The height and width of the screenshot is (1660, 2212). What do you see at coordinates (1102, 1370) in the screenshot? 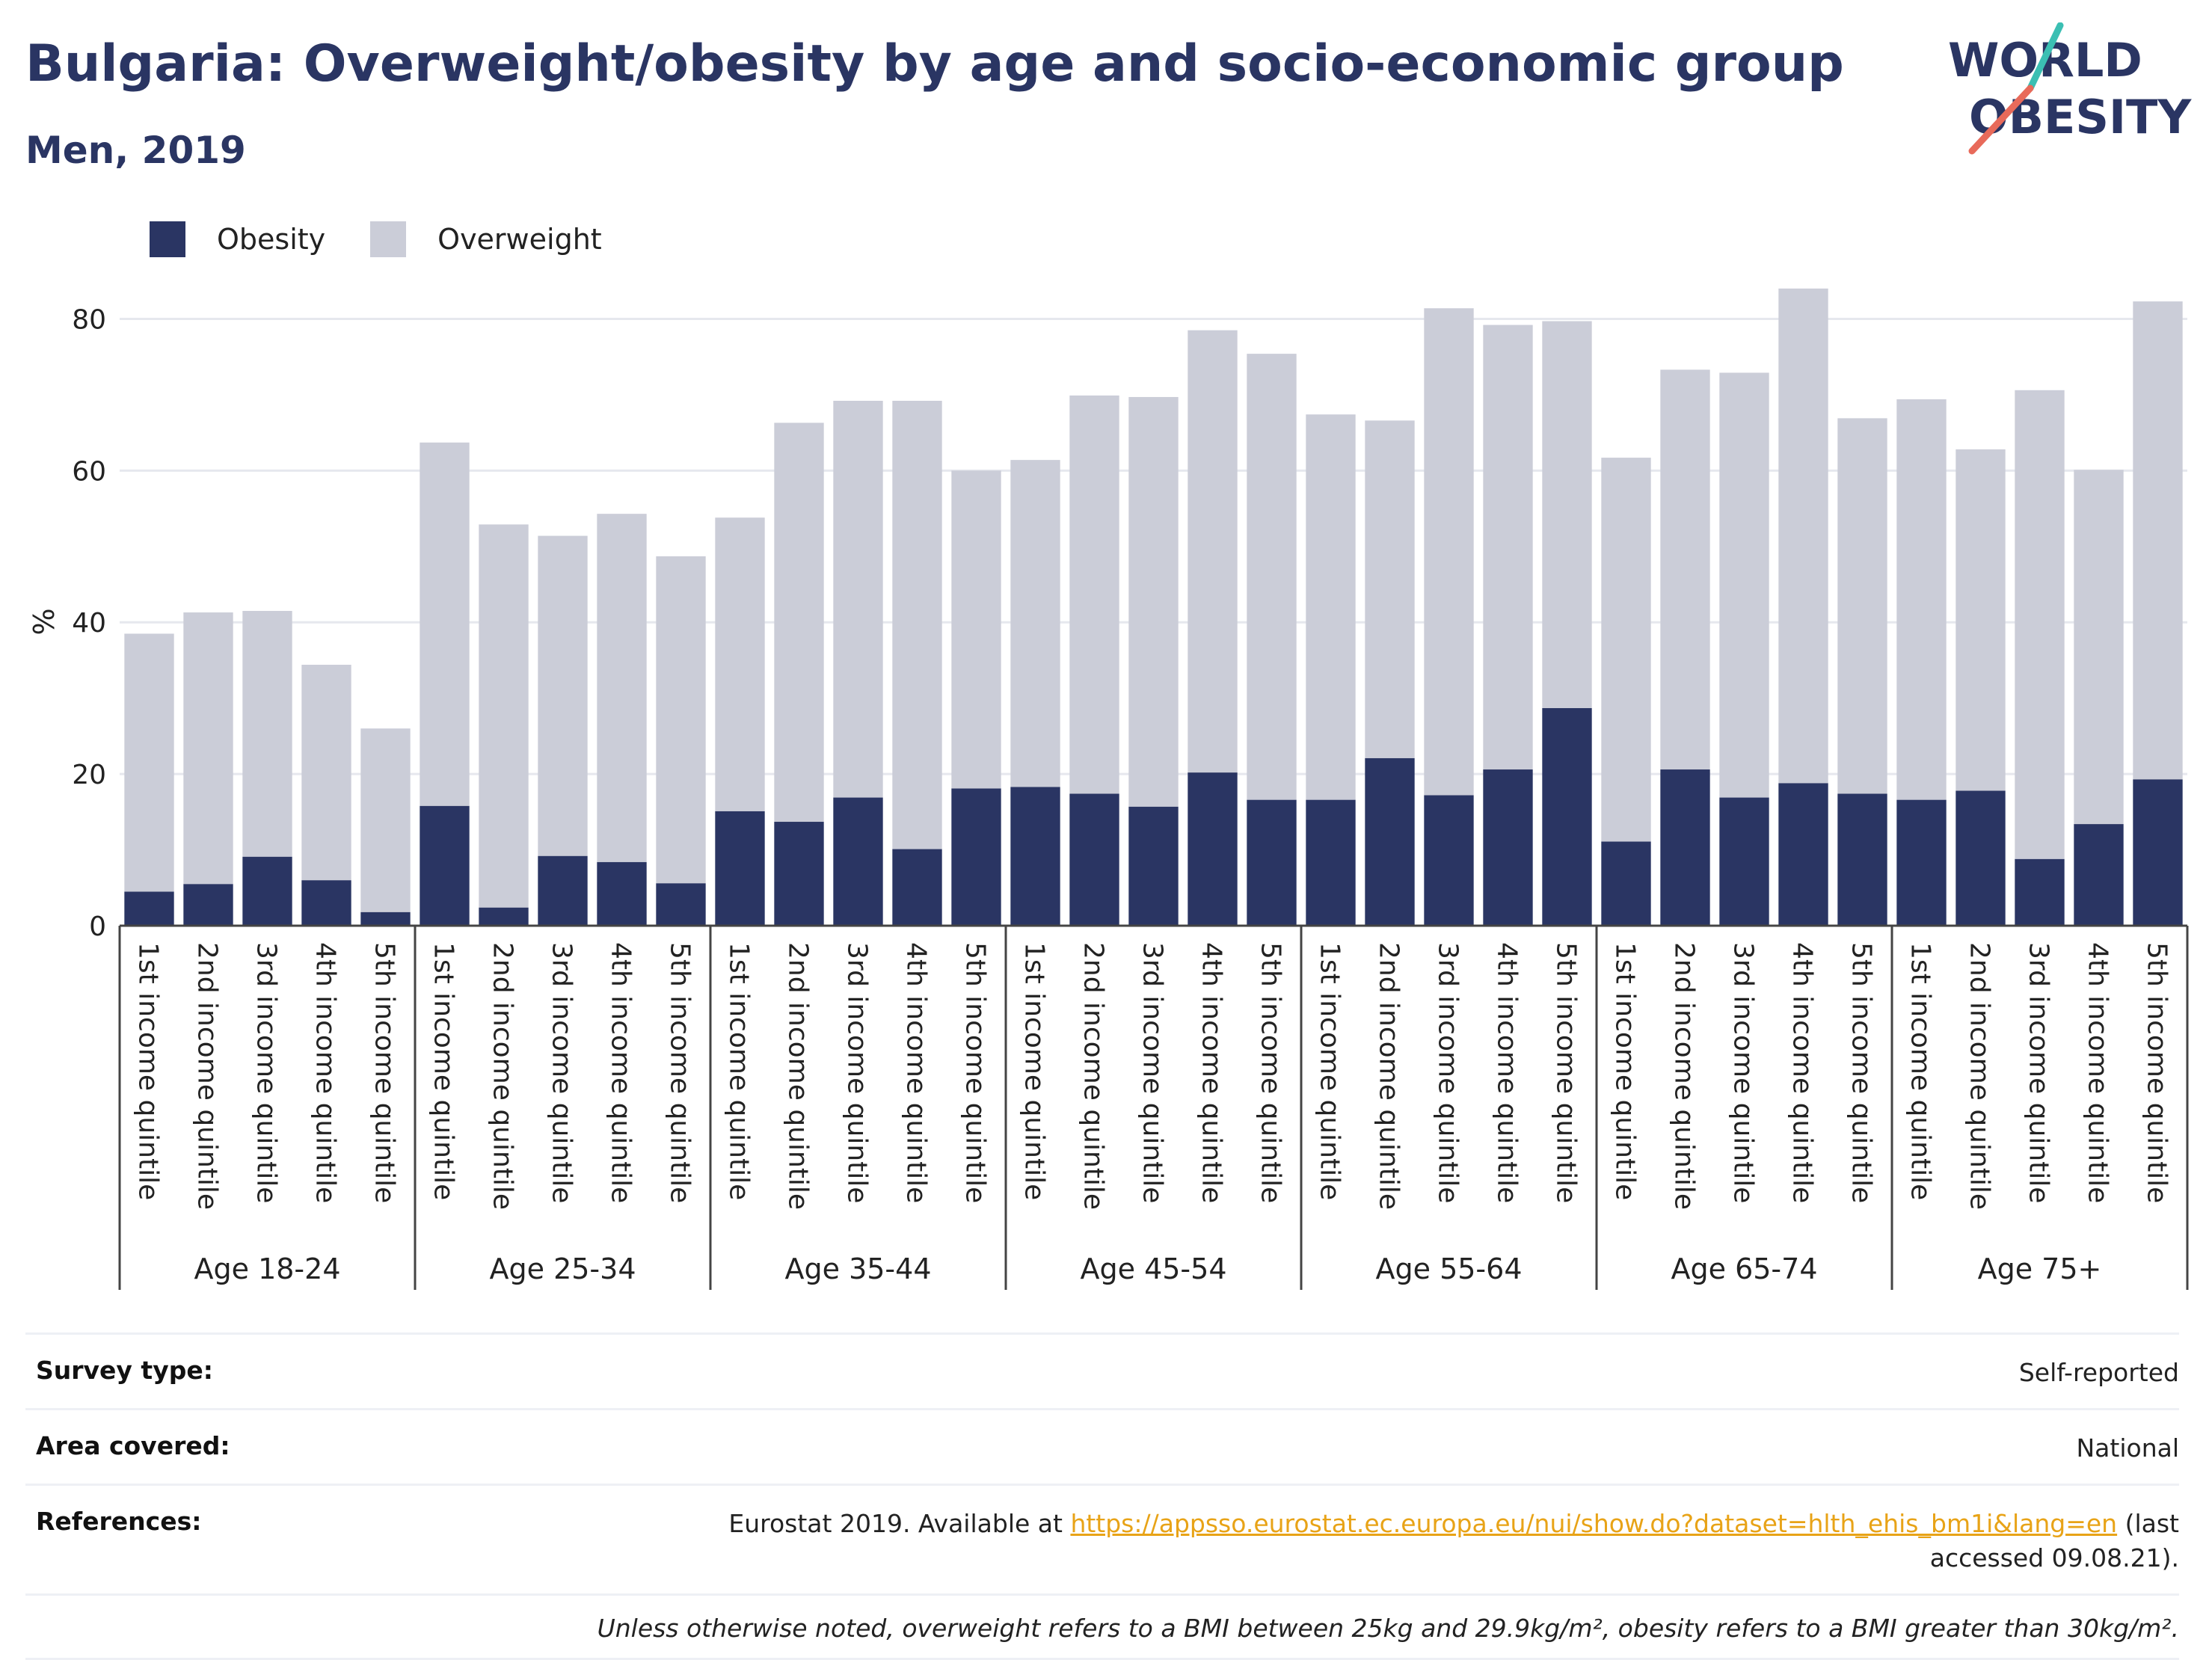
I see `meta-row-survey-type: Survey type: Self-reported` at bounding box center [1102, 1370].